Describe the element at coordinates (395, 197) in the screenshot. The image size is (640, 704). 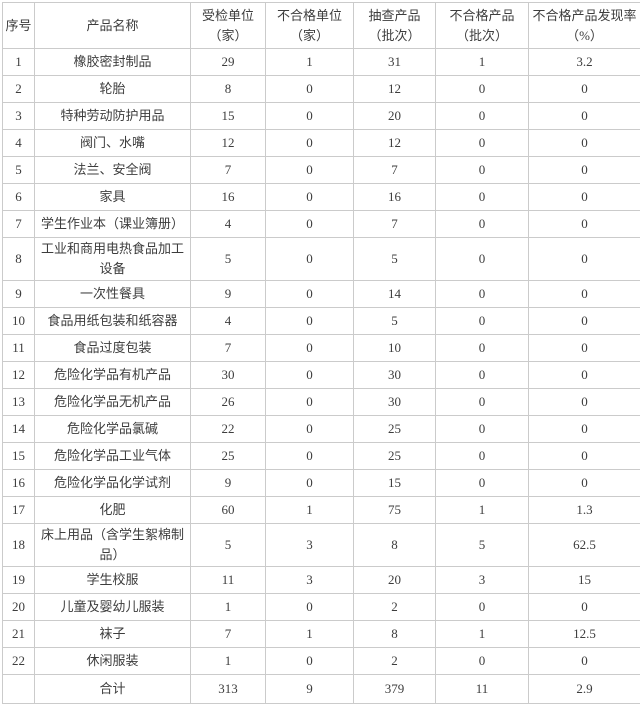
I see `value-cell: 16` at that location.